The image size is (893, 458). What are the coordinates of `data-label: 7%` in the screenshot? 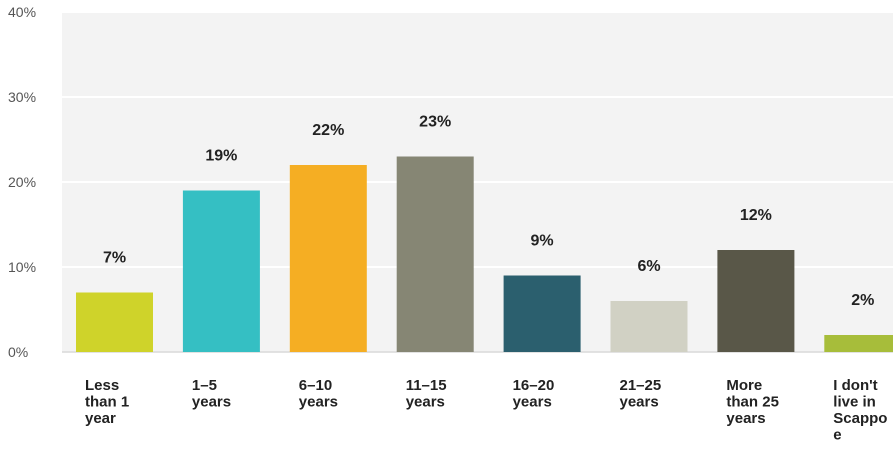 It's located at (114, 258).